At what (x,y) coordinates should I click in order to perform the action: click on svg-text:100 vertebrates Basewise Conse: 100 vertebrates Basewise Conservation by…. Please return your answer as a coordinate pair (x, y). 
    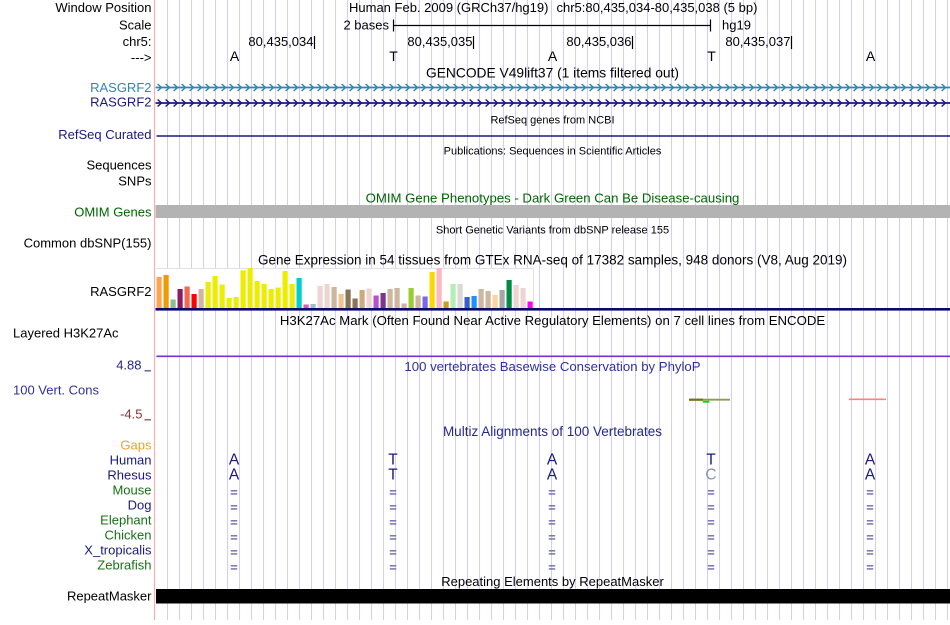
    Looking at the image, I should click on (552, 366).